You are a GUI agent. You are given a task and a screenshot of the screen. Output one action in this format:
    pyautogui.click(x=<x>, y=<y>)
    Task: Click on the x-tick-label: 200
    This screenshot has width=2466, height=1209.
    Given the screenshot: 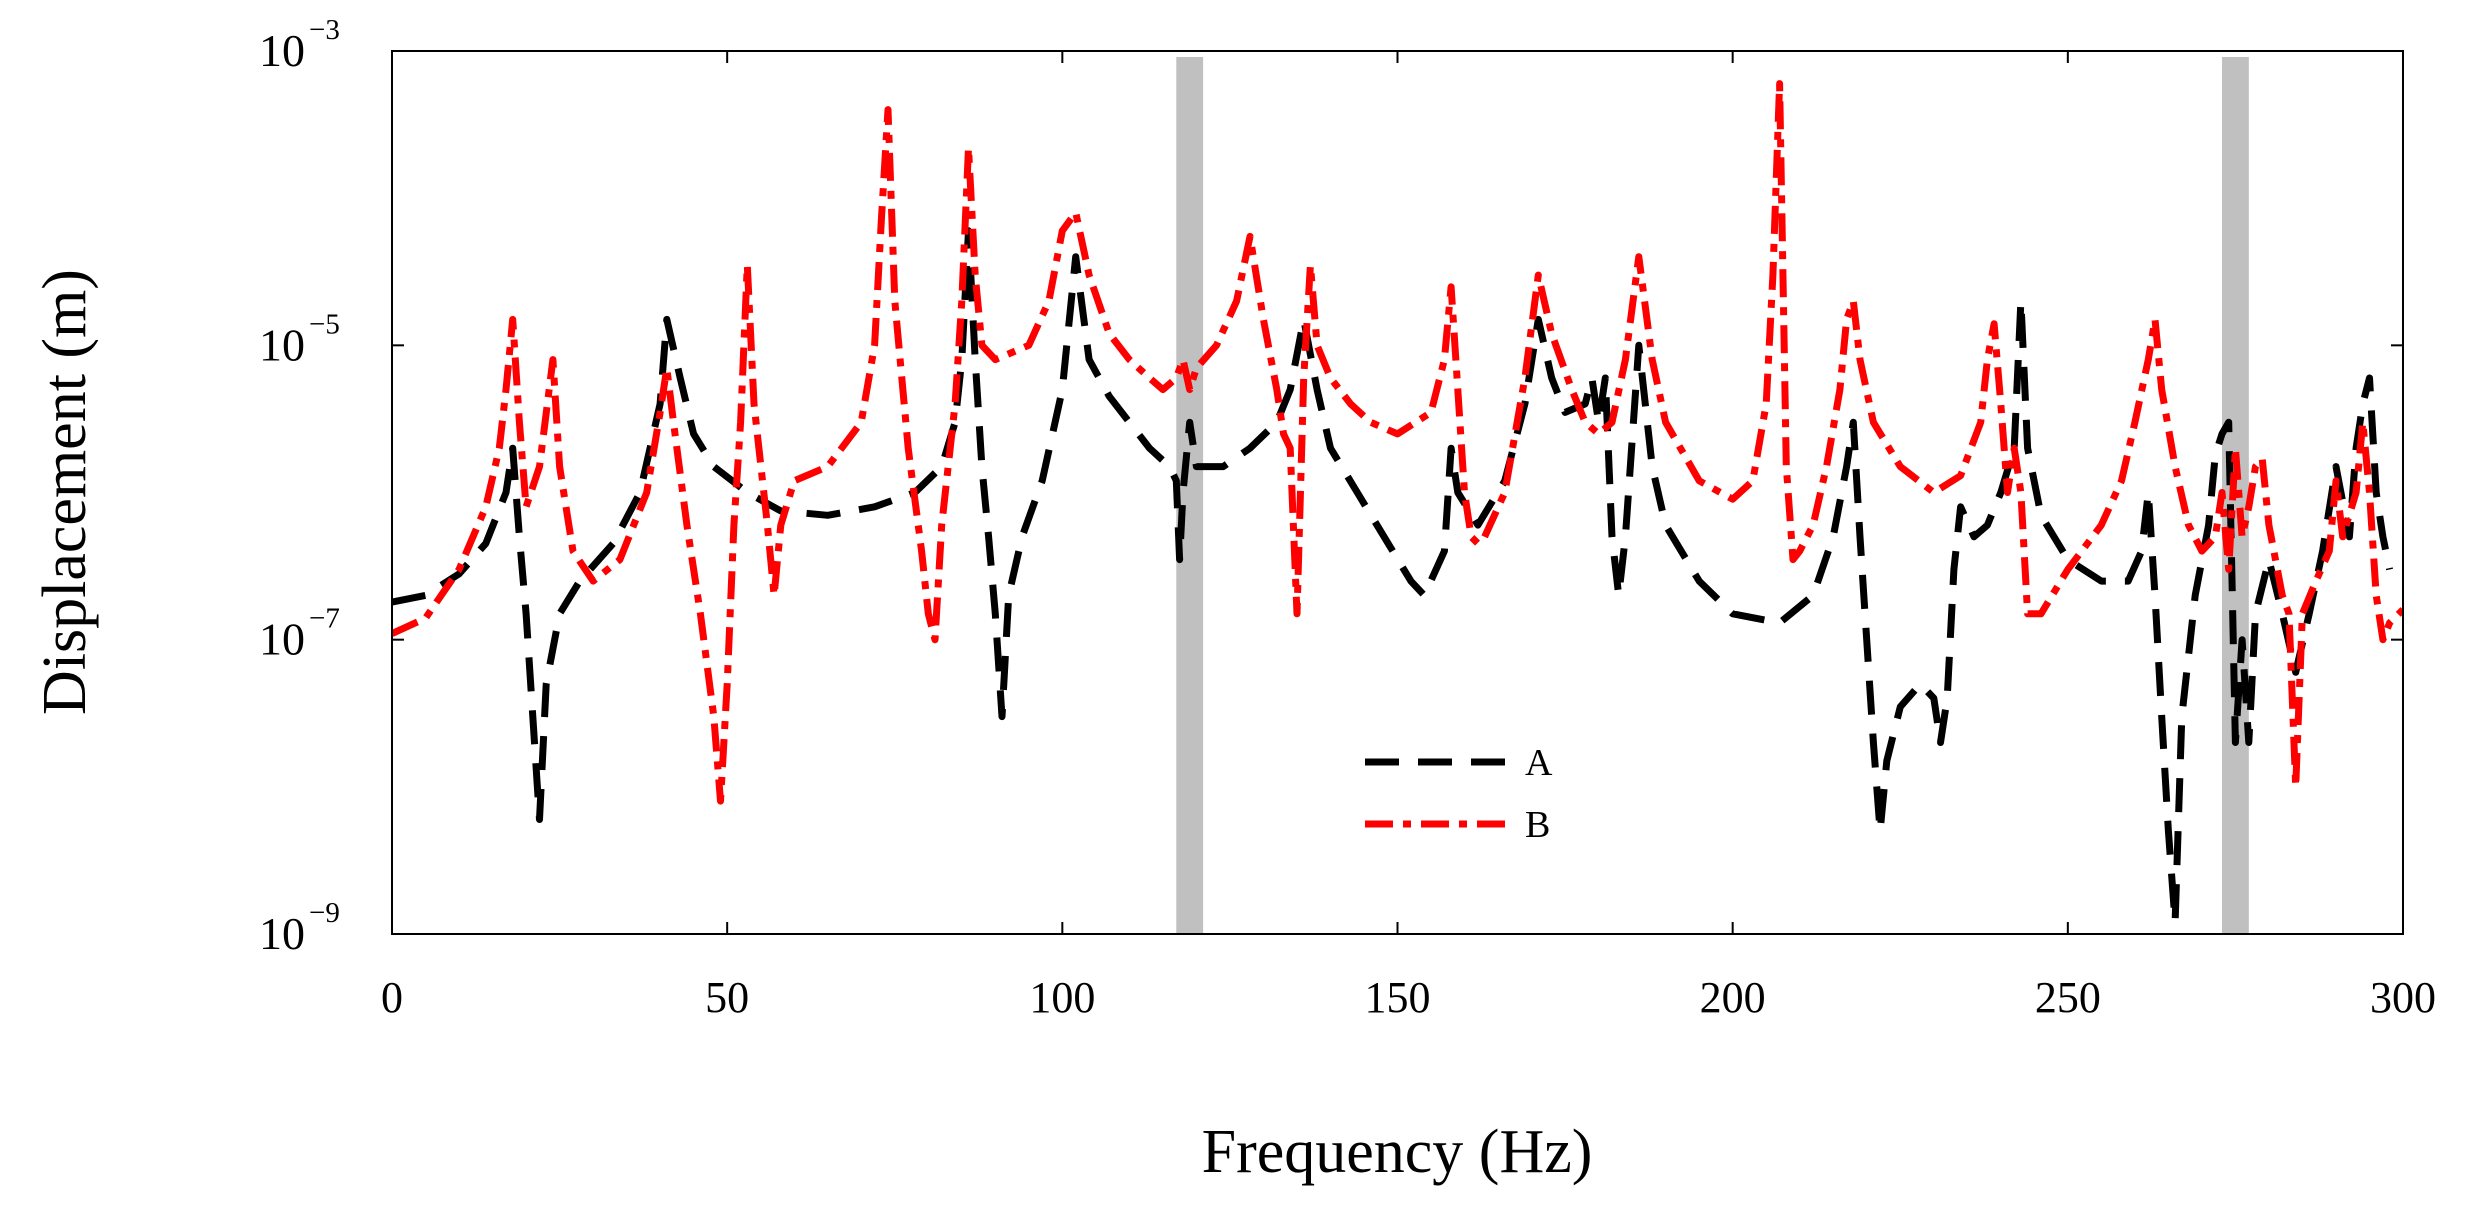 What is the action you would take?
    pyautogui.click(x=1733, y=997)
    